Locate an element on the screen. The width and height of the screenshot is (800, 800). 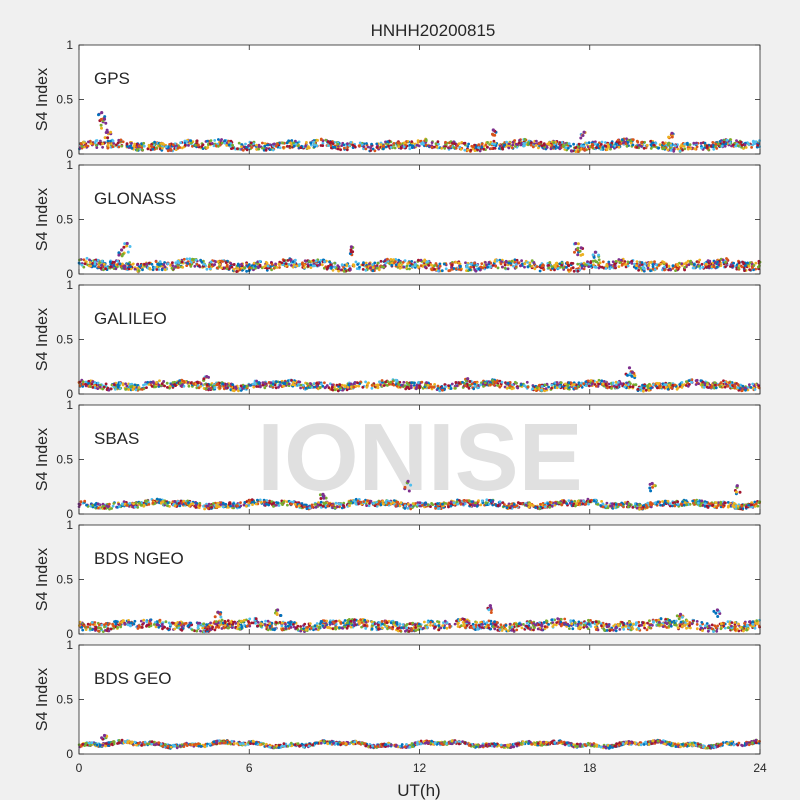
panel-label-galileo: GALILEO is located at coordinates (130, 318).